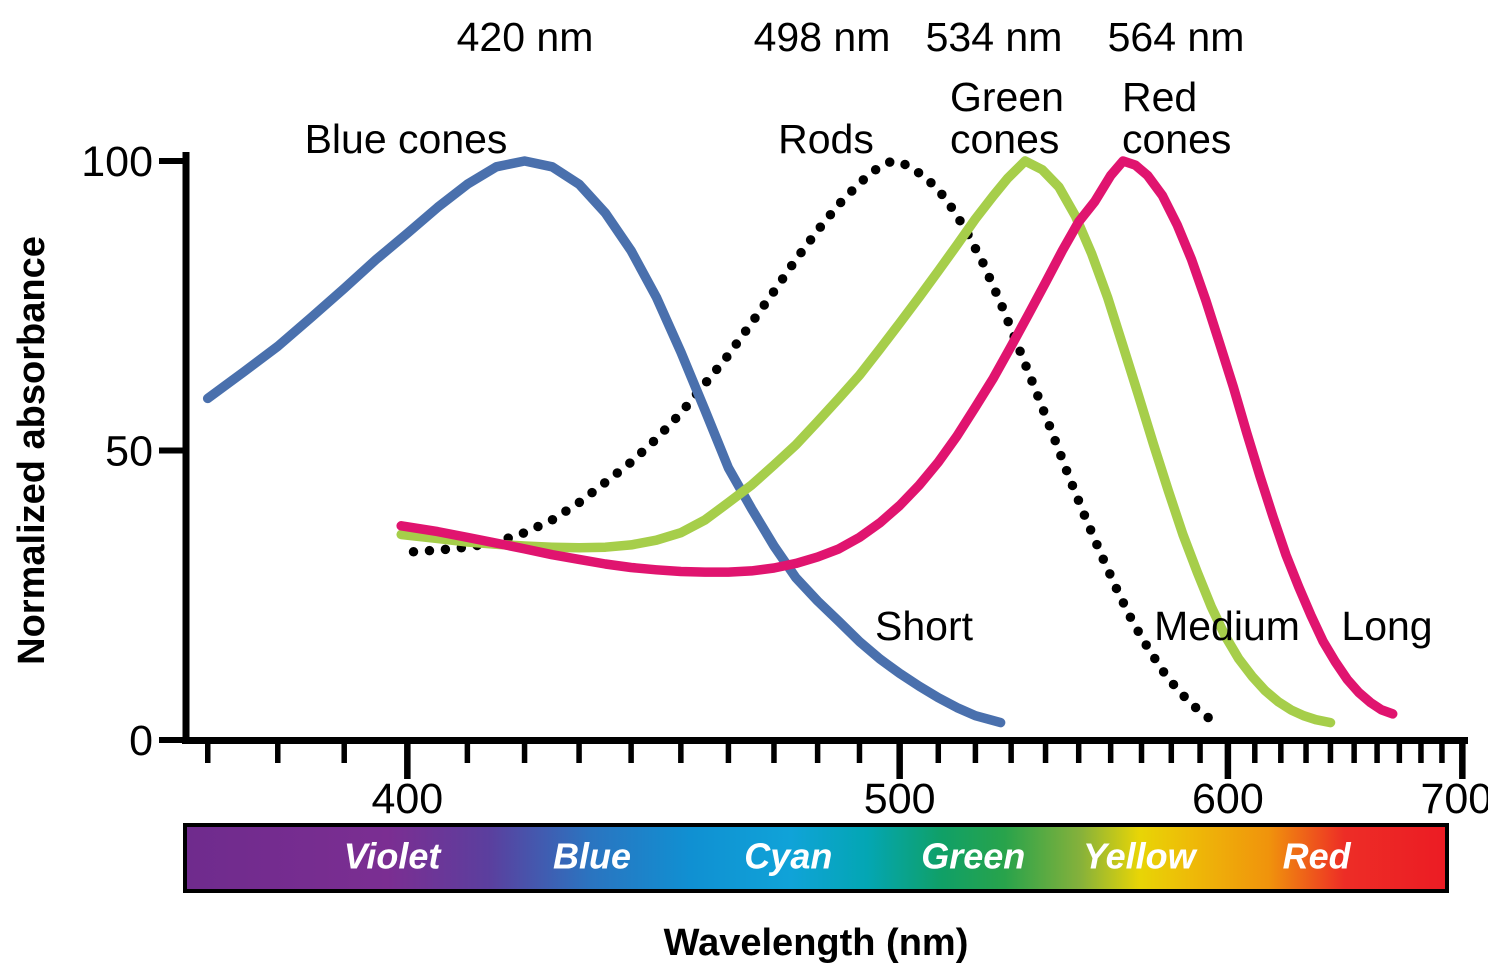  Describe the element at coordinates (816, 943) in the screenshot. I see `x-axis-title: Wavelength (nm)` at that location.